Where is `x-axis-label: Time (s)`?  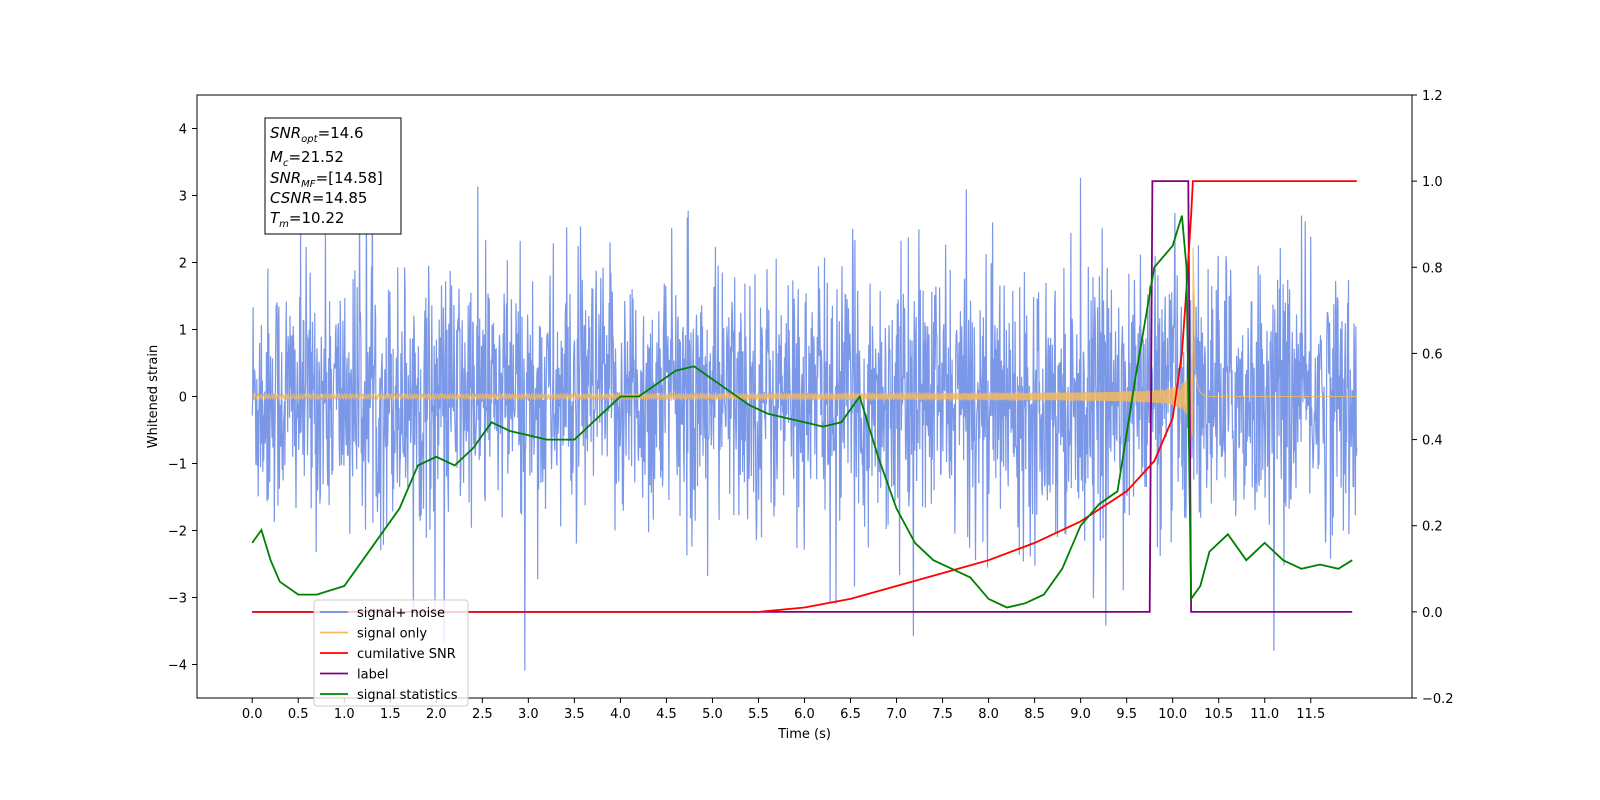 x-axis-label: Time (s) is located at coordinates (804, 734).